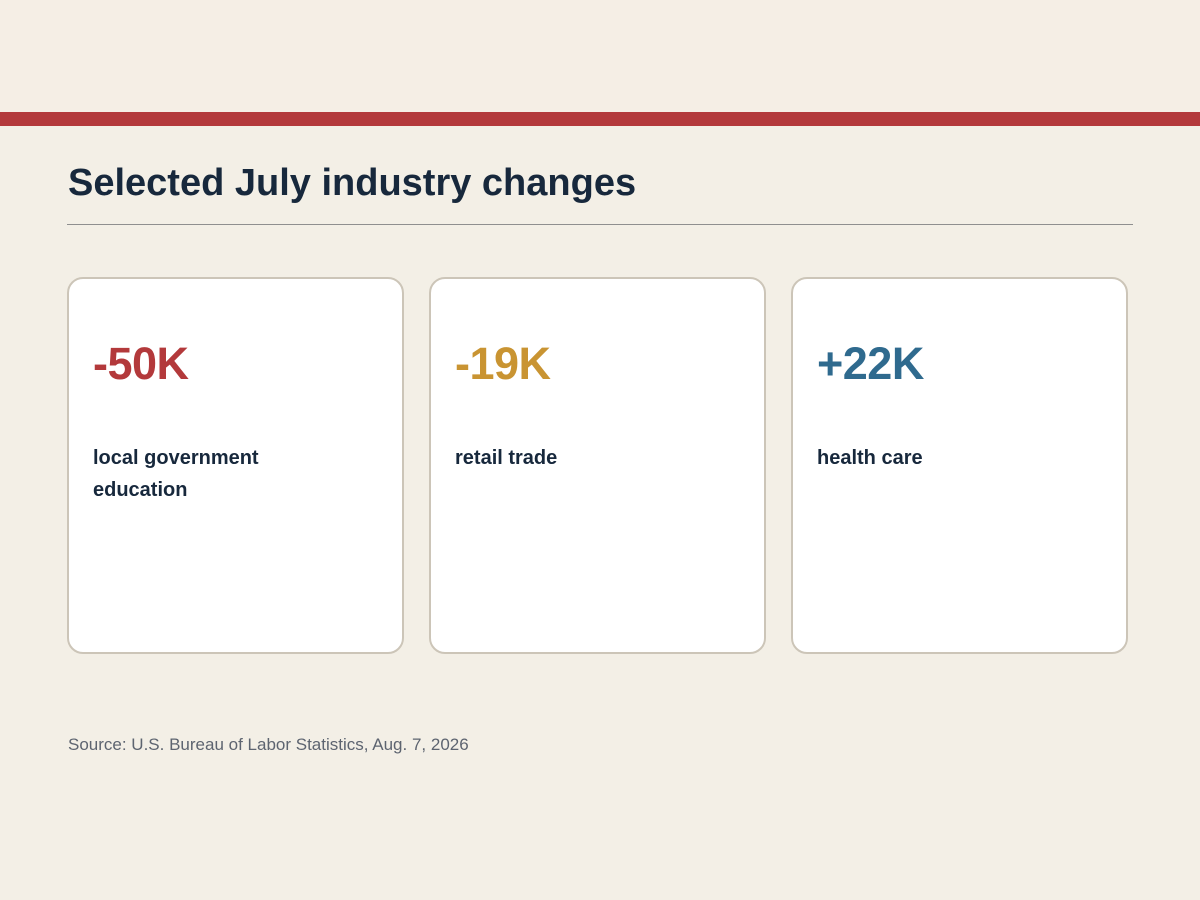  What do you see at coordinates (506, 458) in the screenshot?
I see `stat-label: retail trade` at bounding box center [506, 458].